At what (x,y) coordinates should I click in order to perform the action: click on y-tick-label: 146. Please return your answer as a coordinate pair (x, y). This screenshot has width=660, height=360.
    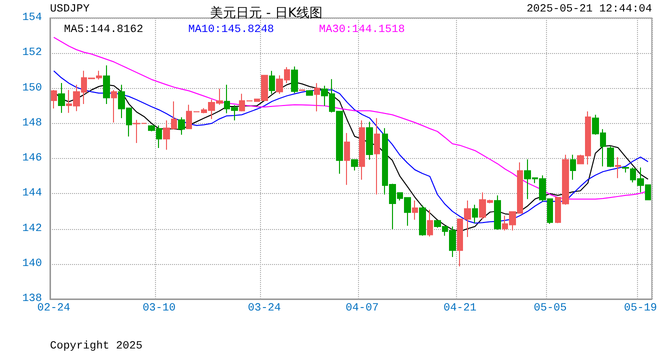
    Looking at the image, I should click on (32, 158).